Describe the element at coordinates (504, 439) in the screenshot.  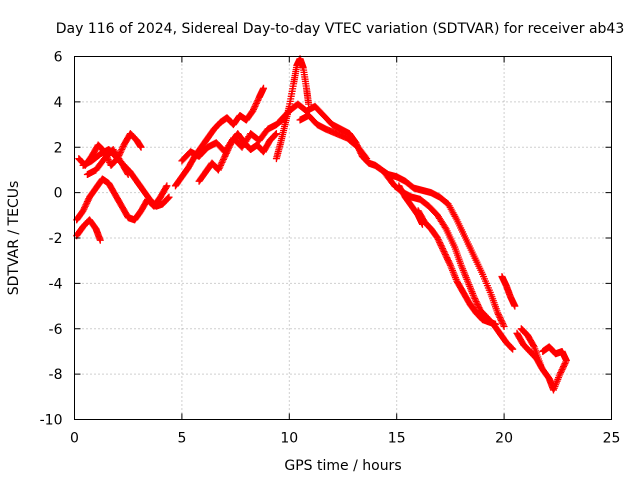
I see `x-tick-label: 20` at that location.